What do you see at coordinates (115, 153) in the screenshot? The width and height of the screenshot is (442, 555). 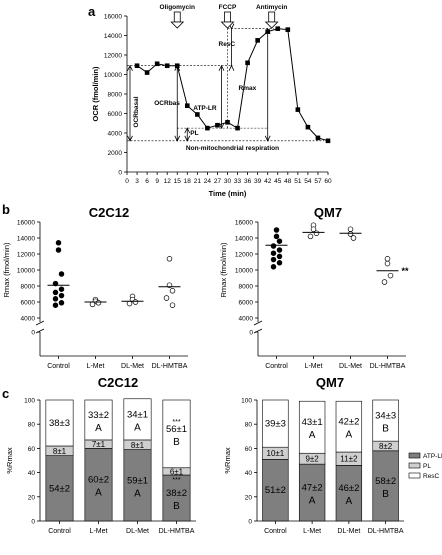 I see `y-tick-label: 2000` at bounding box center [115, 153].